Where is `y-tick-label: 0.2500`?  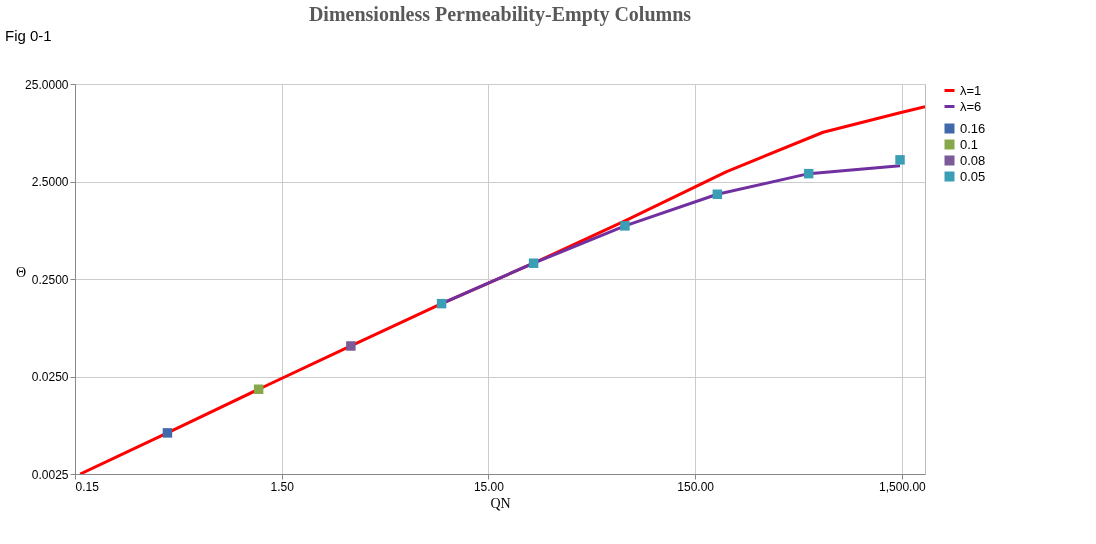
y-tick-label: 0.2500 is located at coordinates (50, 279).